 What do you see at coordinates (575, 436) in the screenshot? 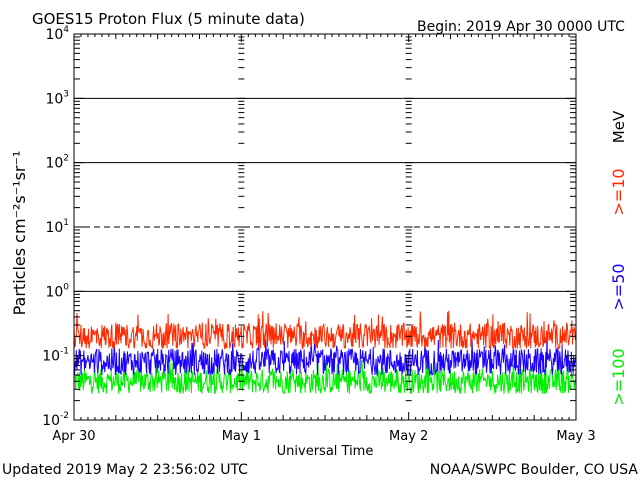
I see `x-tick-label: May 3` at bounding box center [575, 436].